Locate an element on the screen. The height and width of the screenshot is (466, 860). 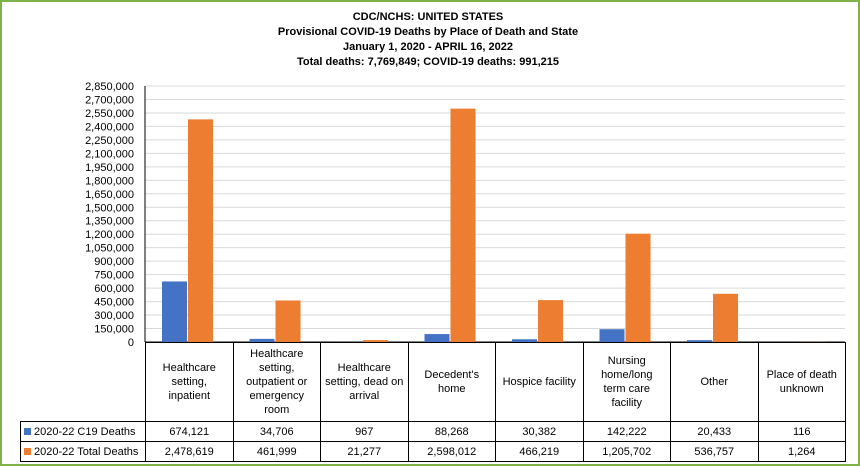
category-label: Hospice facility is located at coordinates (539, 382).